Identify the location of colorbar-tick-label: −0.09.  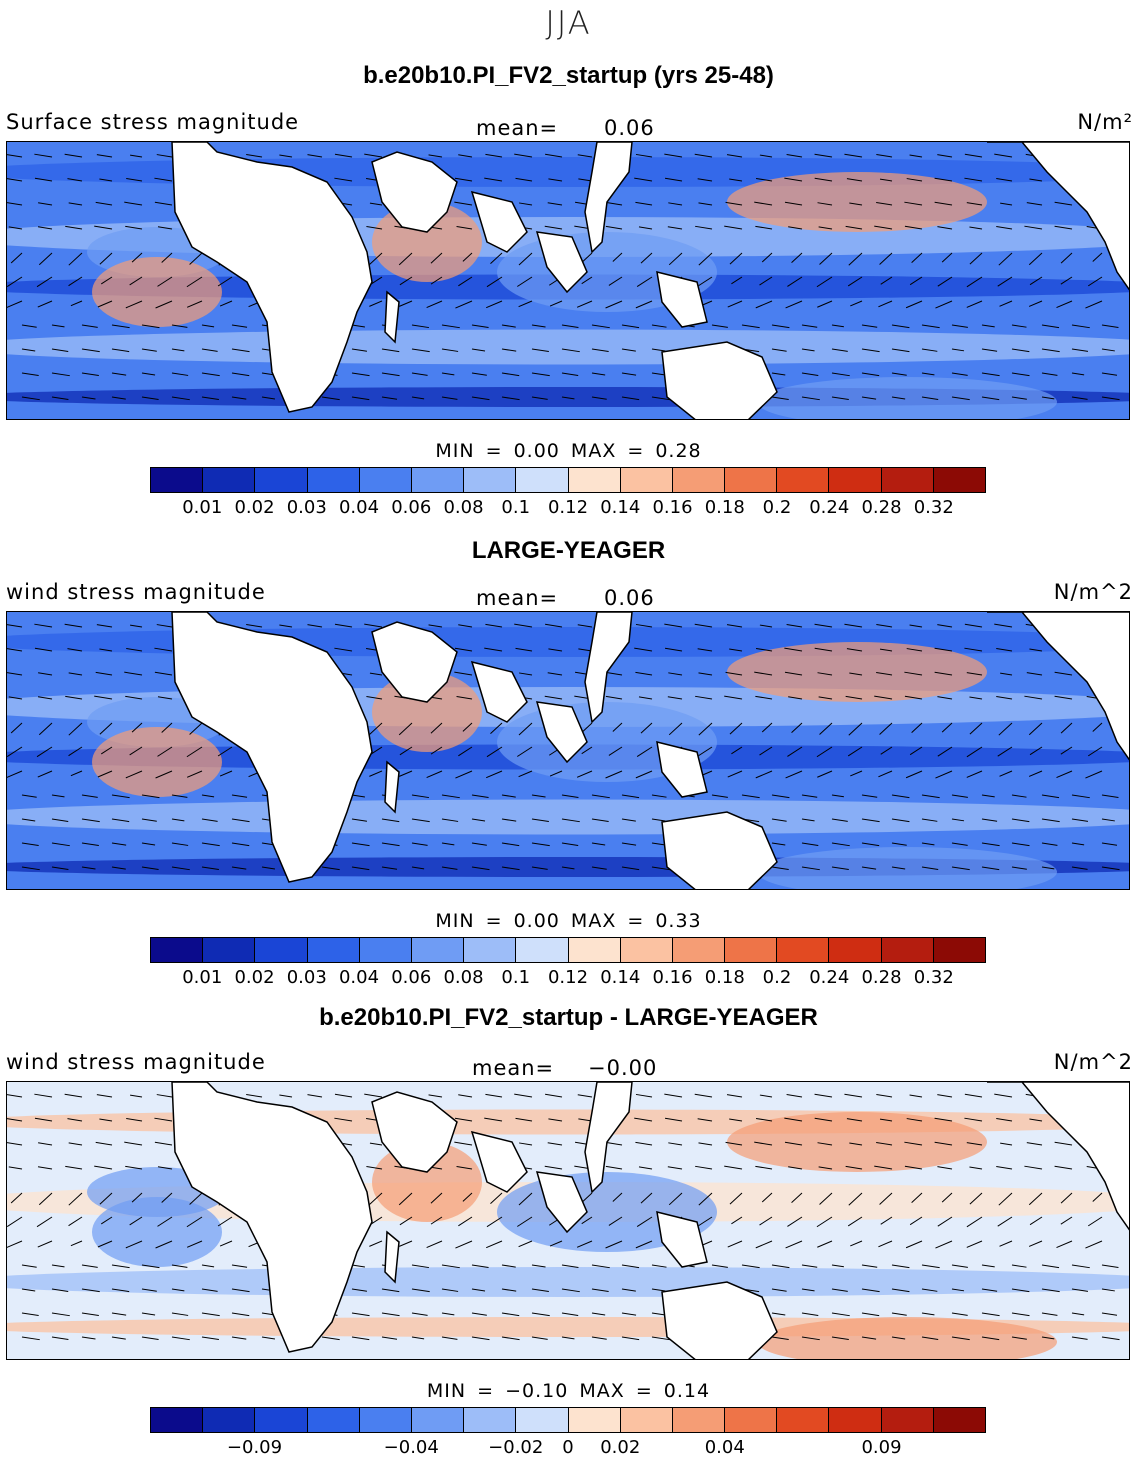
(254, 1447).